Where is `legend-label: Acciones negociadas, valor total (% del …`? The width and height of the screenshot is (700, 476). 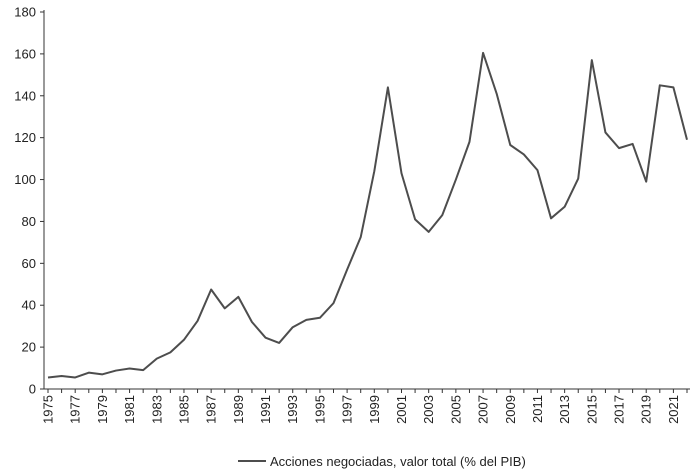 legend-label: Acciones negociadas, valor total (% del … is located at coordinates (398, 461).